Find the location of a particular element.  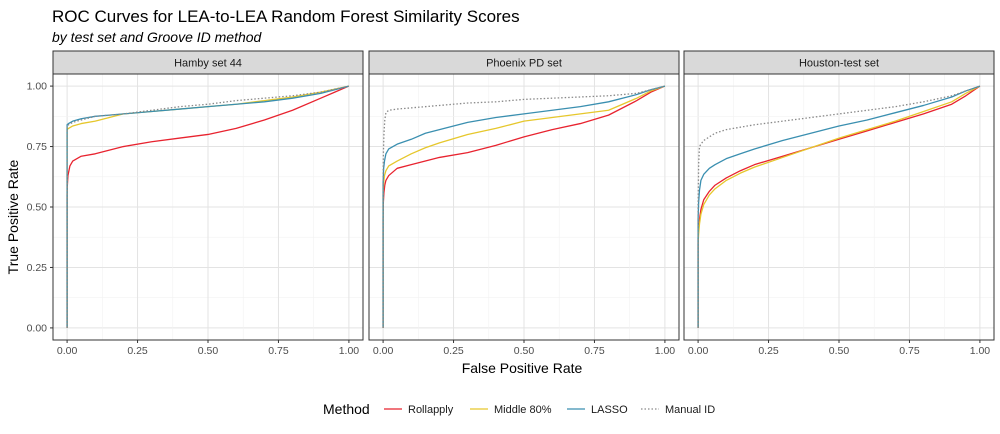

x-axis-title: False Positive Rate is located at coordinates (522, 368).